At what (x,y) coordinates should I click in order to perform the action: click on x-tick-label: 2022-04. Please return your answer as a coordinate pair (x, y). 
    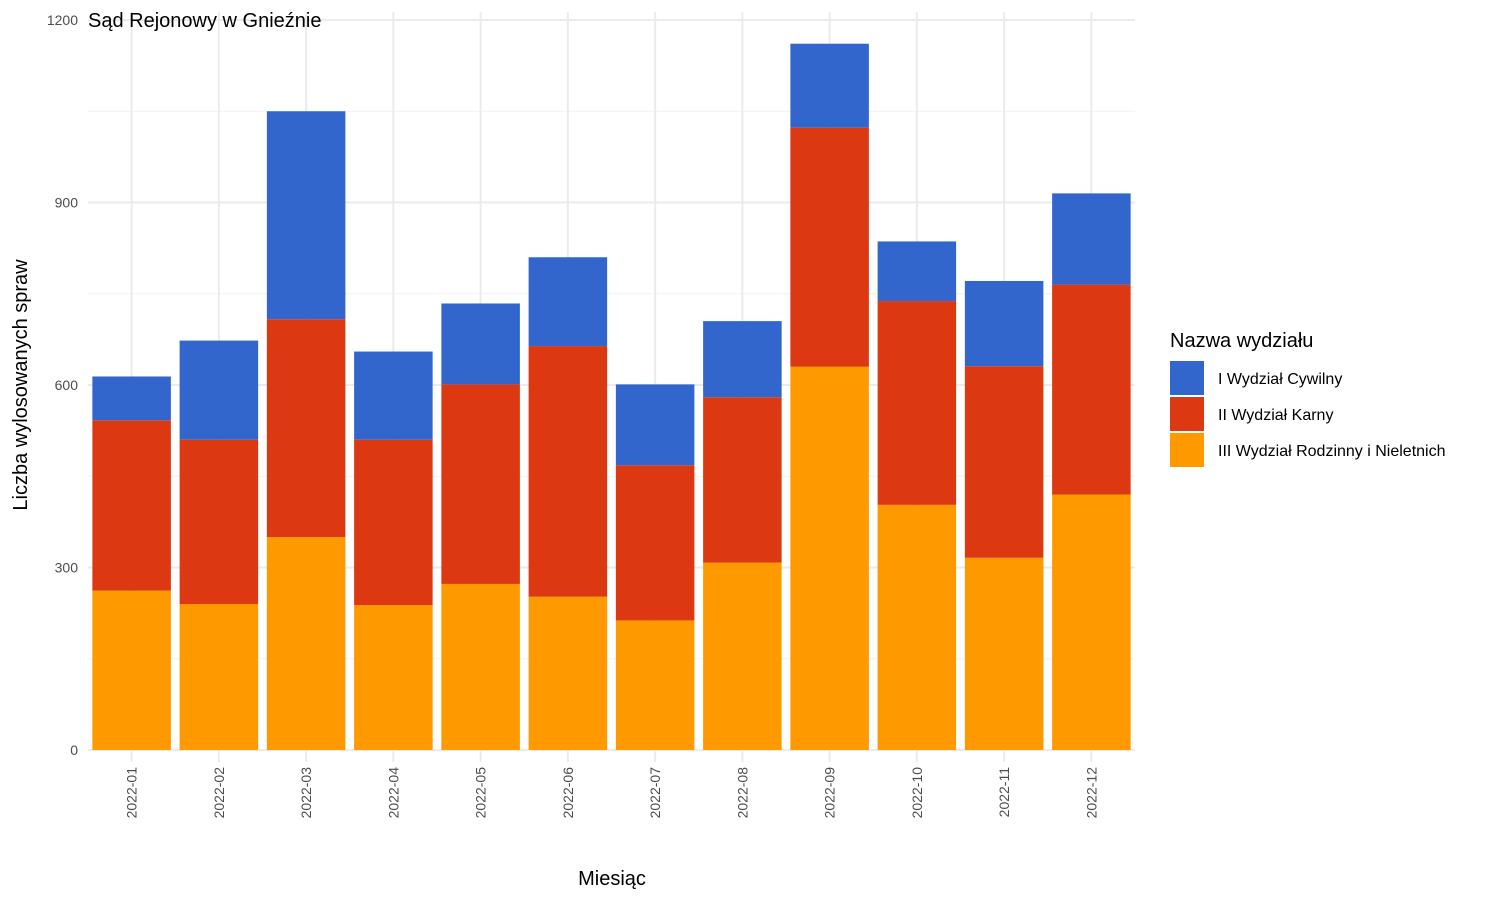
    Looking at the image, I should click on (393, 793).